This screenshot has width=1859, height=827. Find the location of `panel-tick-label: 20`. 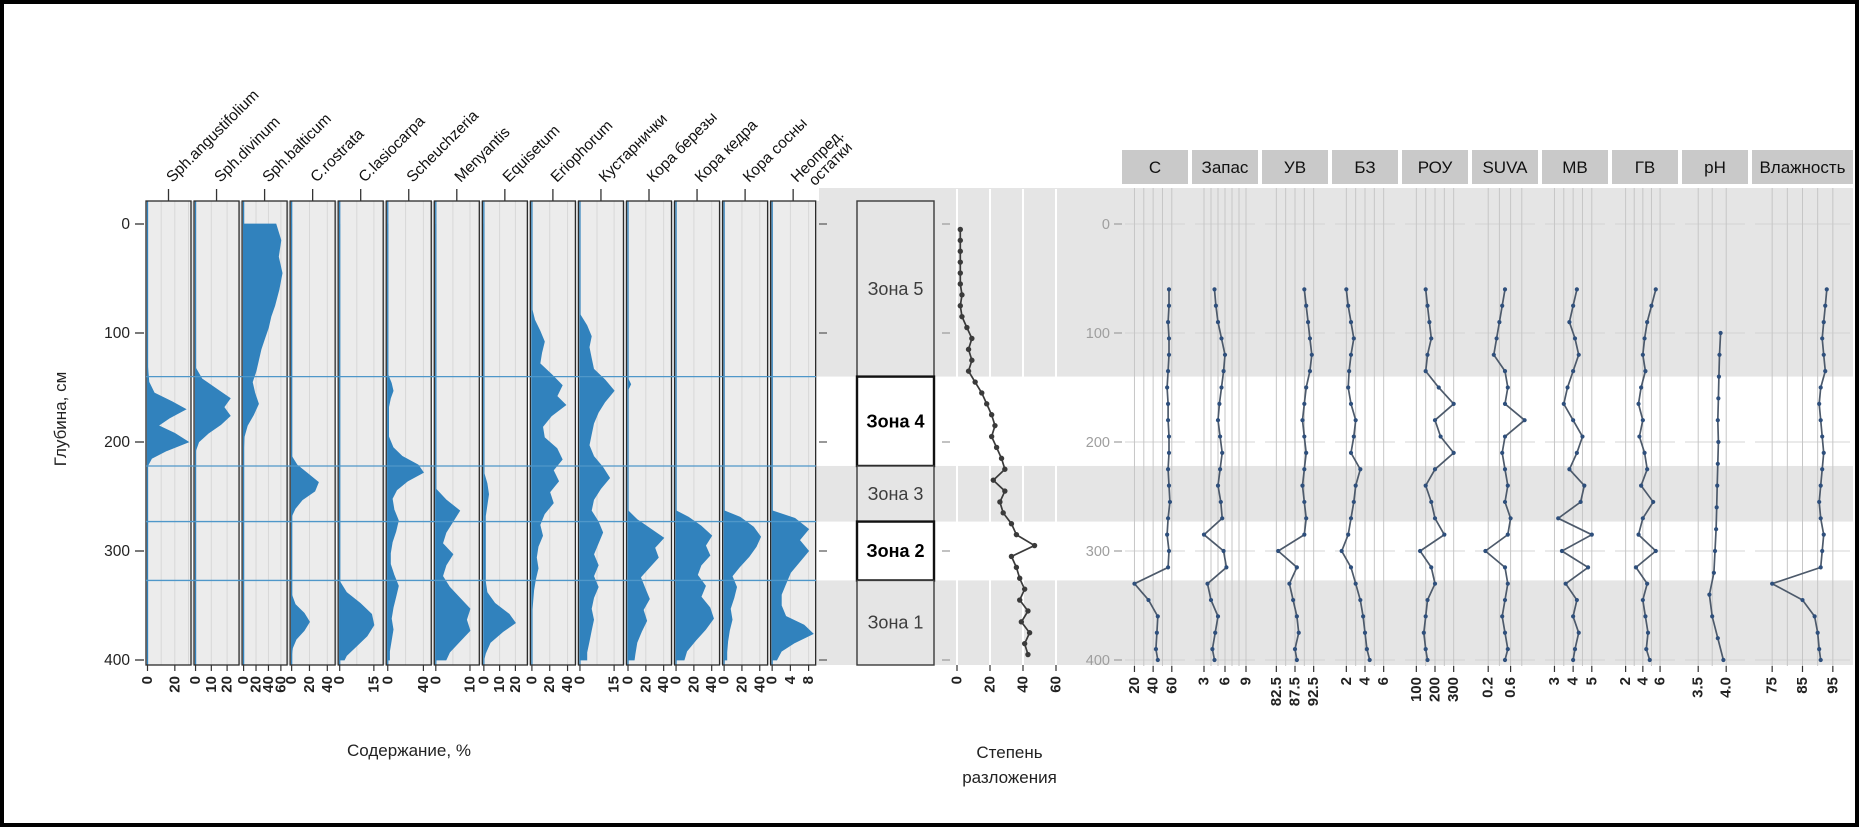

panel-tick-label: 20 is located at coordinates (309, 684).